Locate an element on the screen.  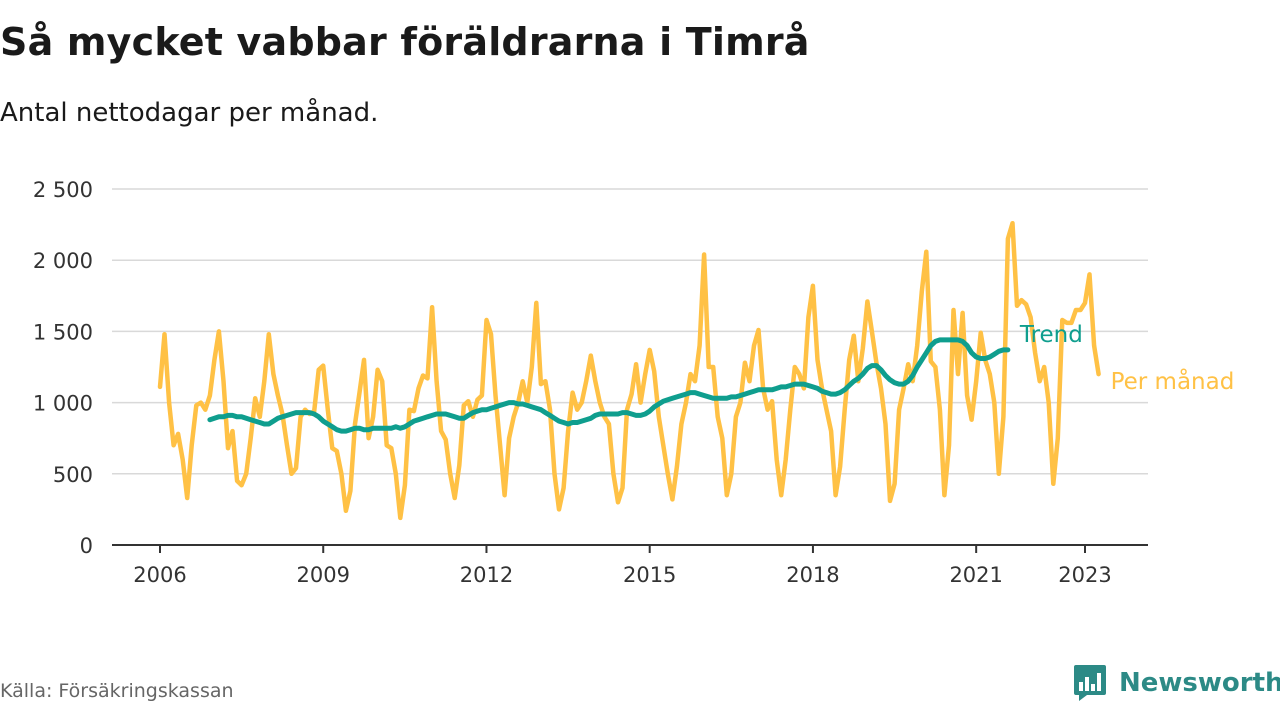
y-tick-label: 2 500 is located at coordinates (63, 190).